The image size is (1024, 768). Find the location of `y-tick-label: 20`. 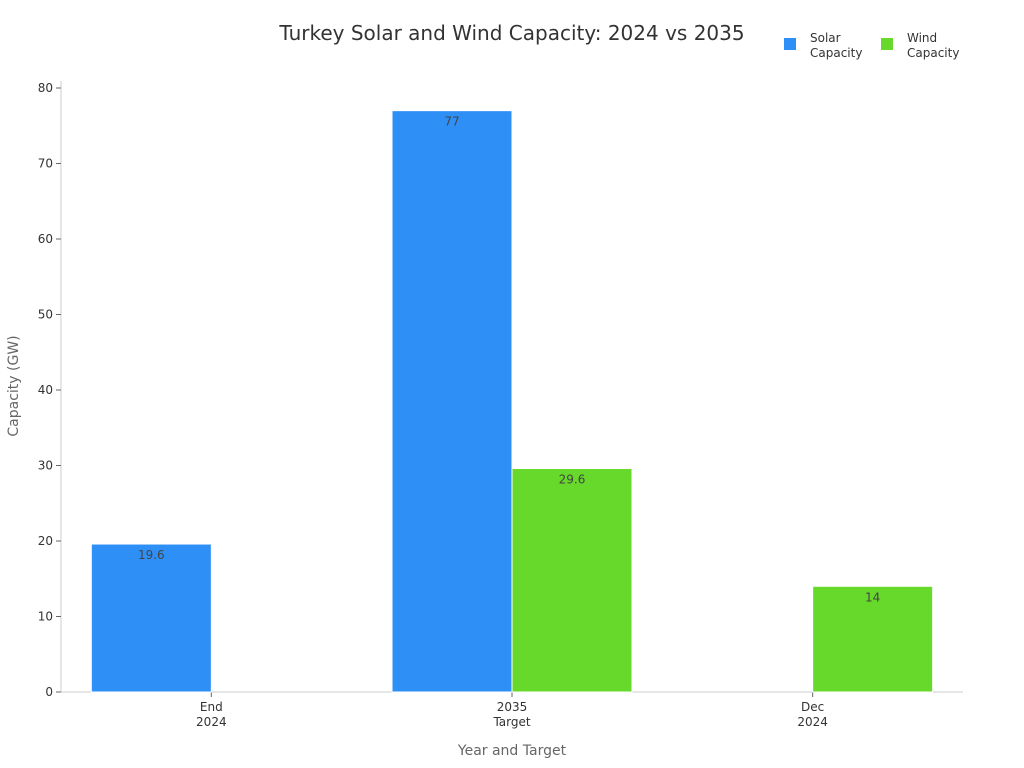

y-tick-label: 20 is located at coordinates (45, 541).